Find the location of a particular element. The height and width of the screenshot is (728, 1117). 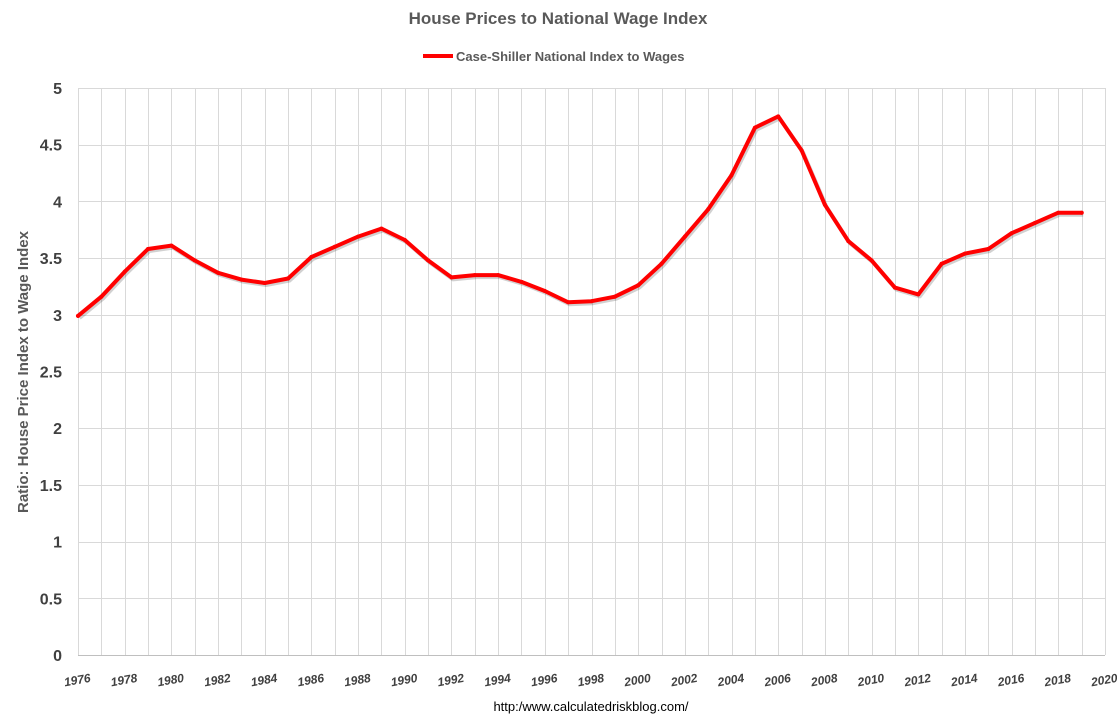

y-tick-label: 4.5 is located at coordinates (51, 146).